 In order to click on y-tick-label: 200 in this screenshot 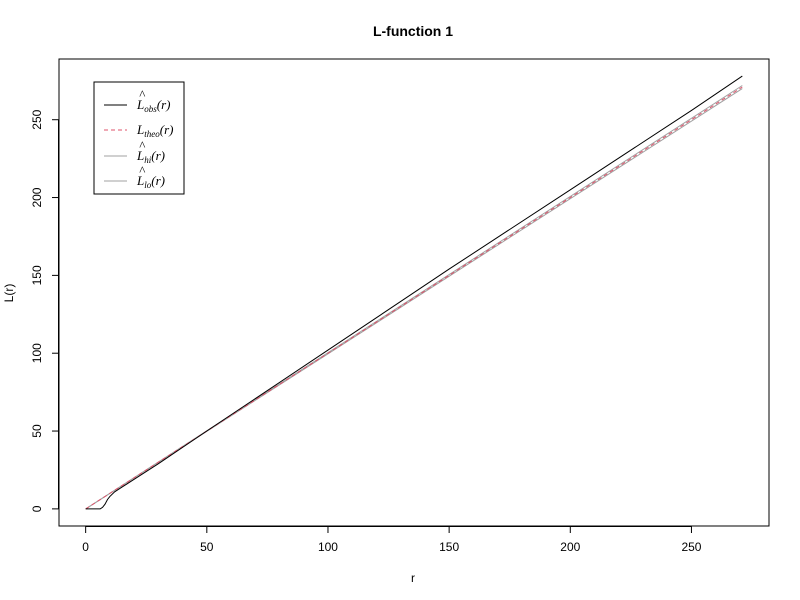, I will do `click(37, 197)`.